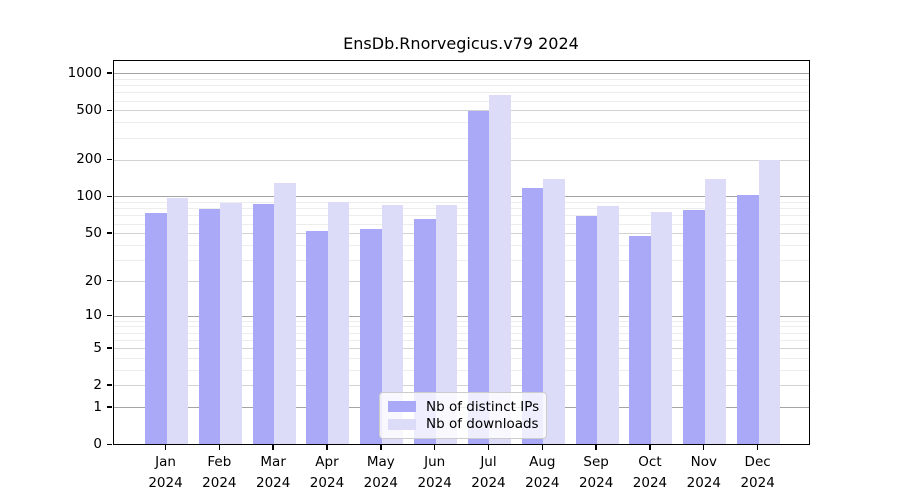 This screenshot has width=900, height=500. What do you see at coordinates (231, 323) in the screenshot?
I see `bar-downloads-feb` at bounding box center [231, 323].